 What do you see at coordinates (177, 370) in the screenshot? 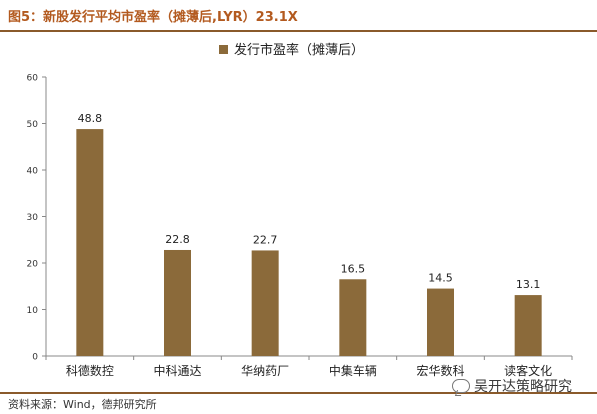
I see `x-tick-label: 中科通达` at bounding box center [177, 370].